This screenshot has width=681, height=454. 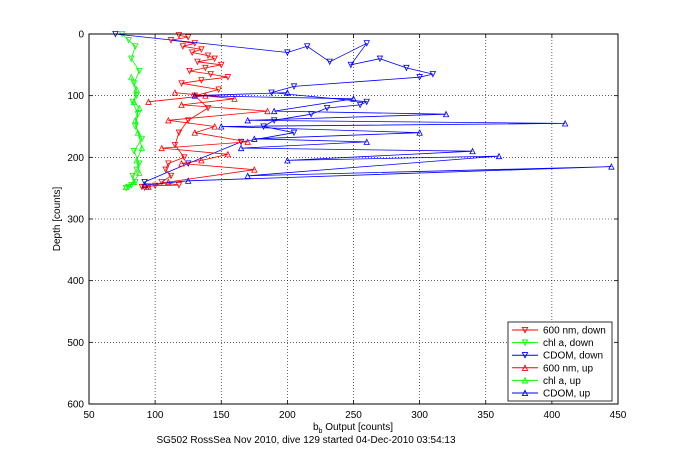 What do you see at coordinates (485, 415) in the screenshot?
I see `x-tick-label: 350` at bounding box center [485, 415].